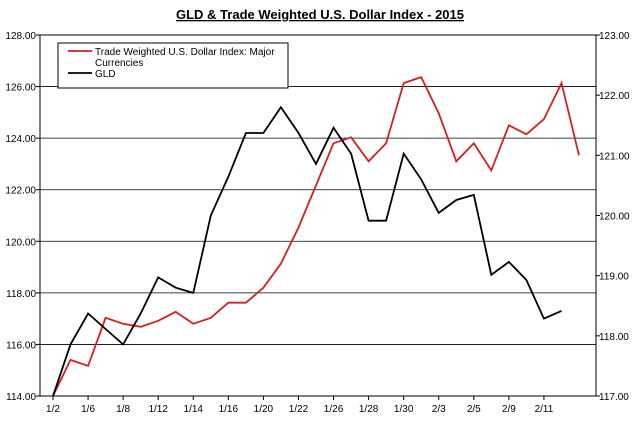 The image size is (640, 421). I want to click on x-tick-label: 1/8, so click(123, 409).